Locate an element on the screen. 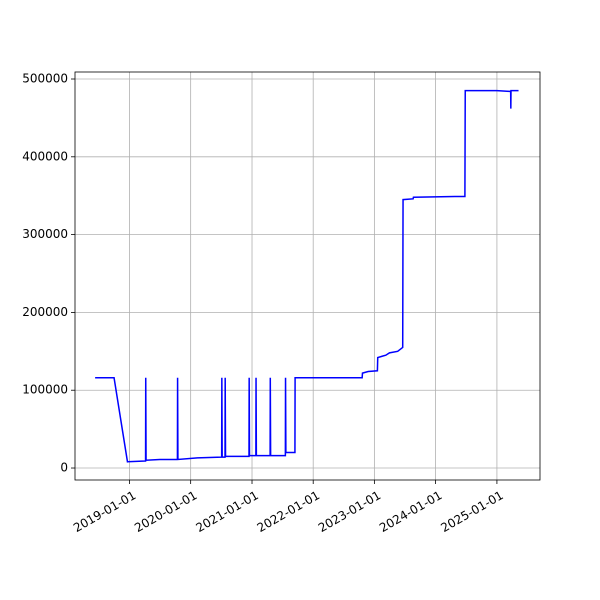  y-tick-label: 200000 is located at coordinates (45, 312).